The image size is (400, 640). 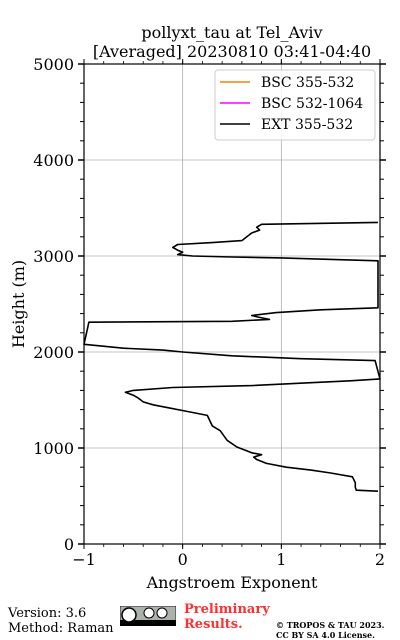 I want to click on y-tick-label: 5000, so click(x=53, y=64).